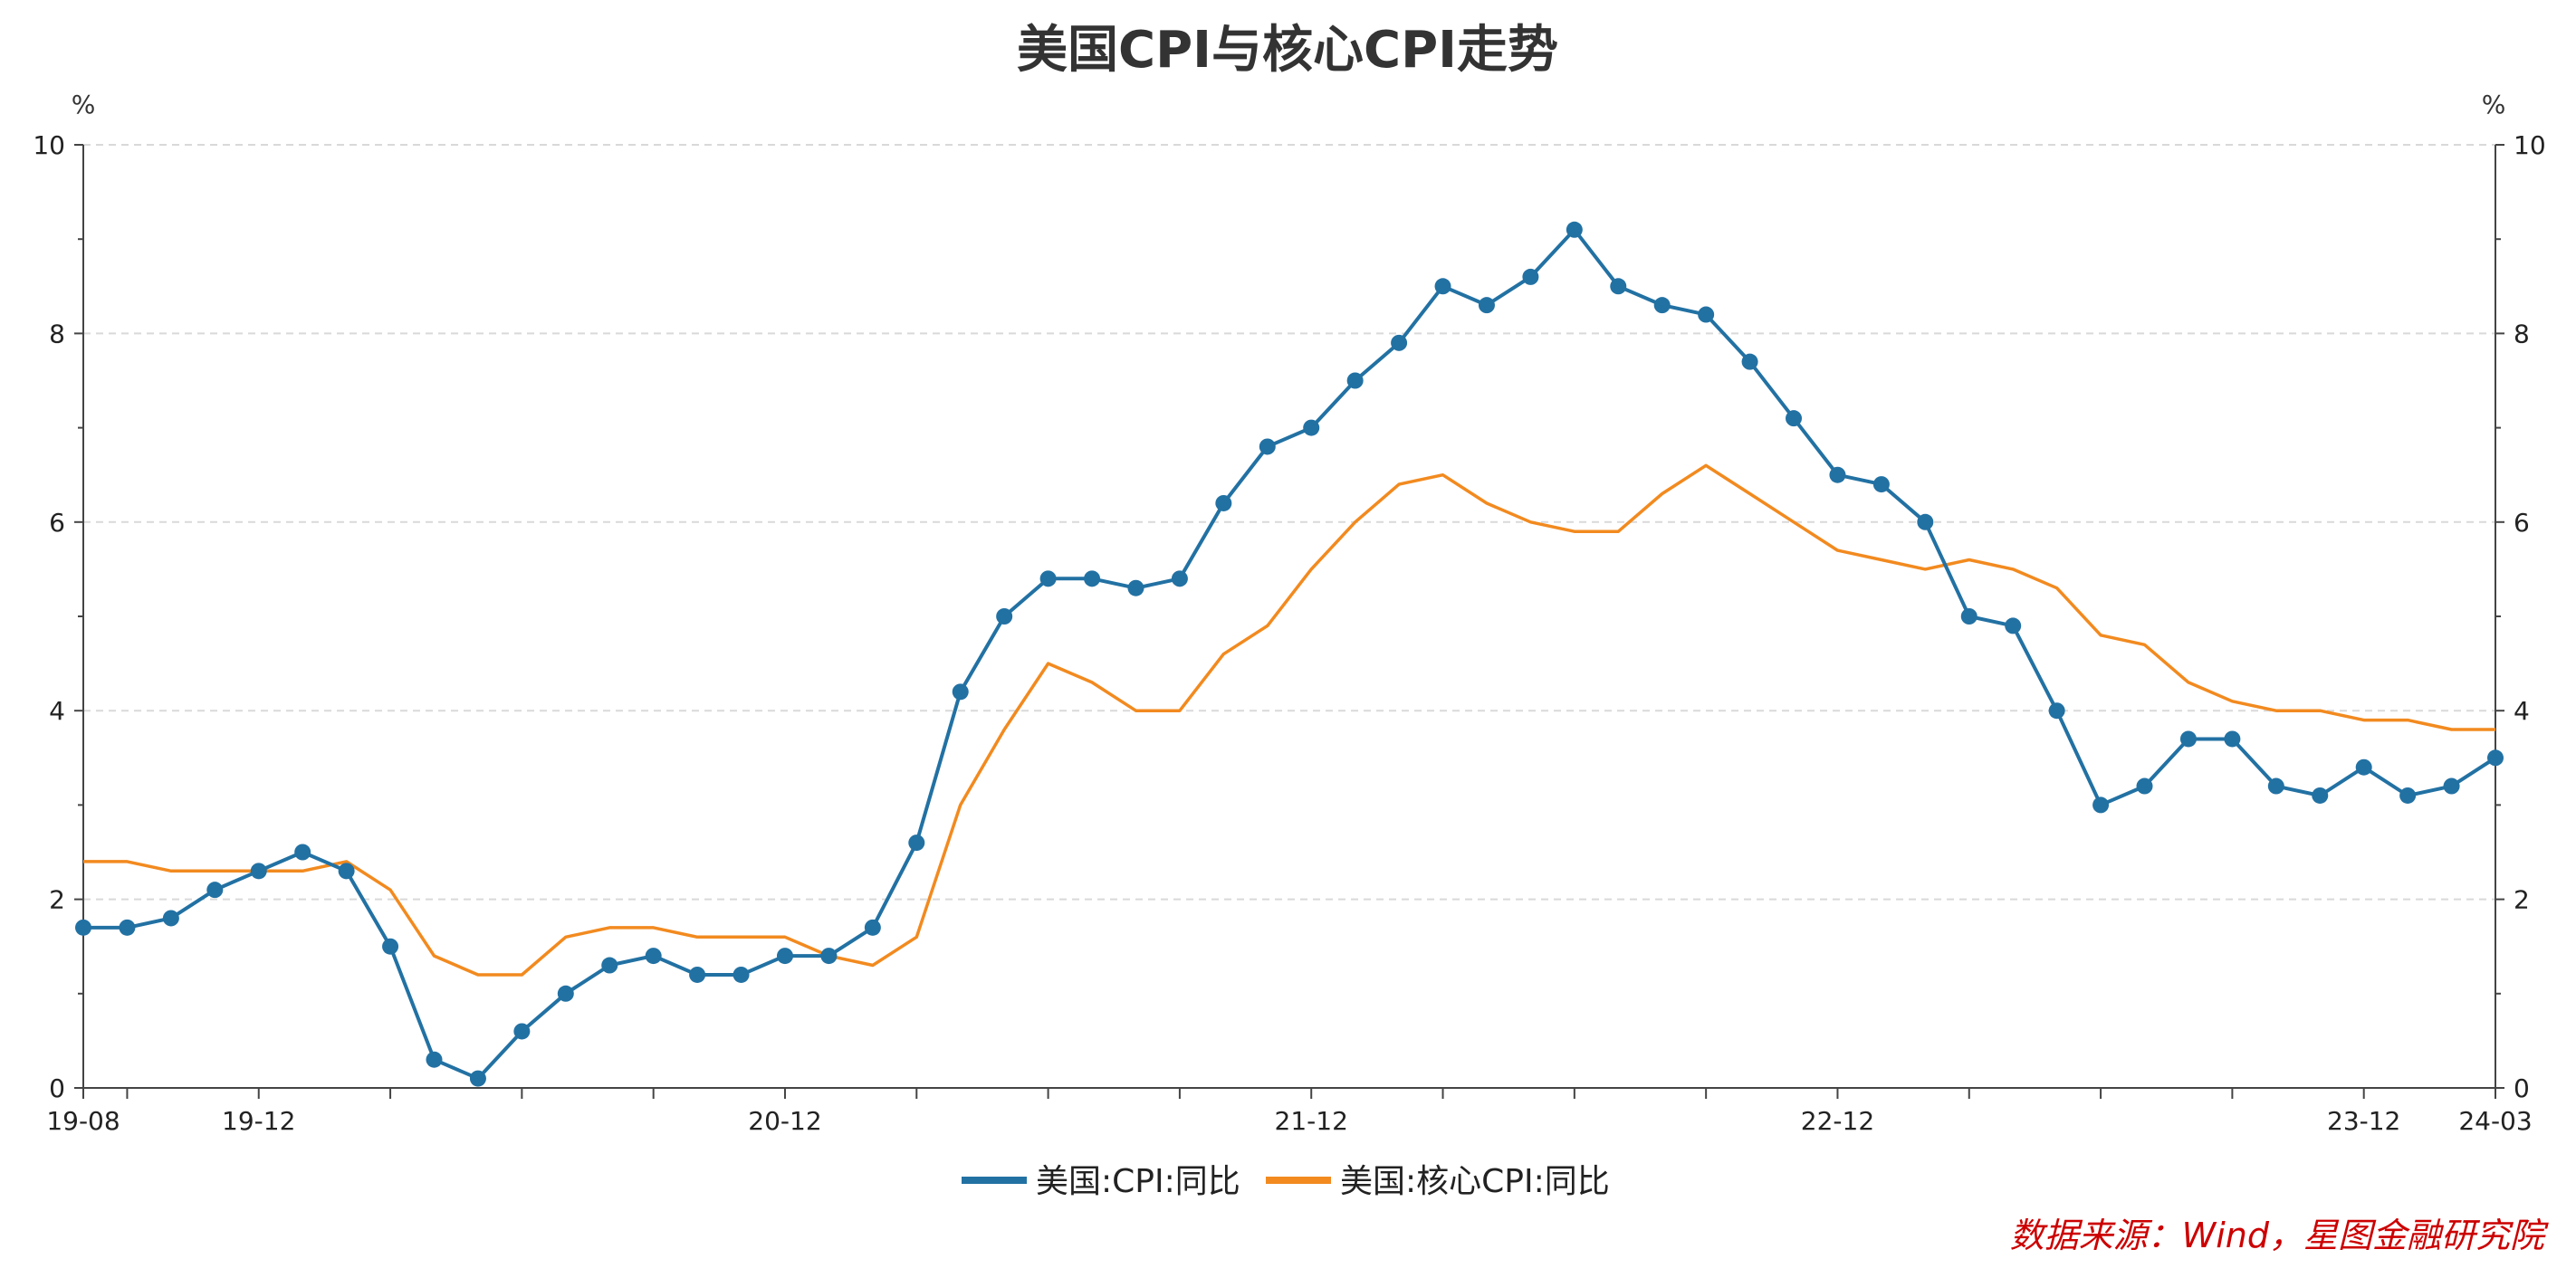 The width and height of the screenshot is (2576, 1278). I want to click on right-axis-unit: %, so click(2494, 104).